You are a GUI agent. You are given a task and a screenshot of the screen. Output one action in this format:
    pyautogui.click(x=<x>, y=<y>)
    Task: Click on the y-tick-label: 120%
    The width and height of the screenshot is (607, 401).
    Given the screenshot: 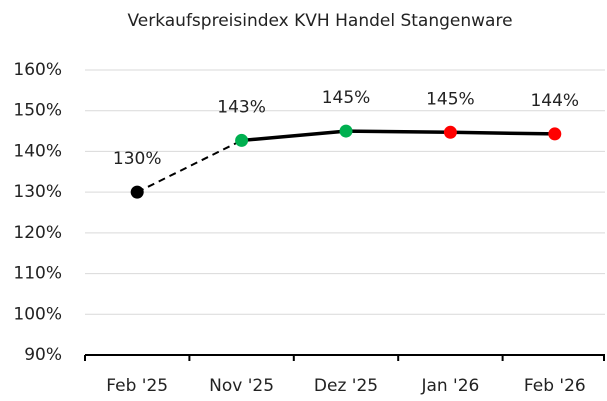 What is the action you would take?
    pyautogui.click(x=37, y=233)
    